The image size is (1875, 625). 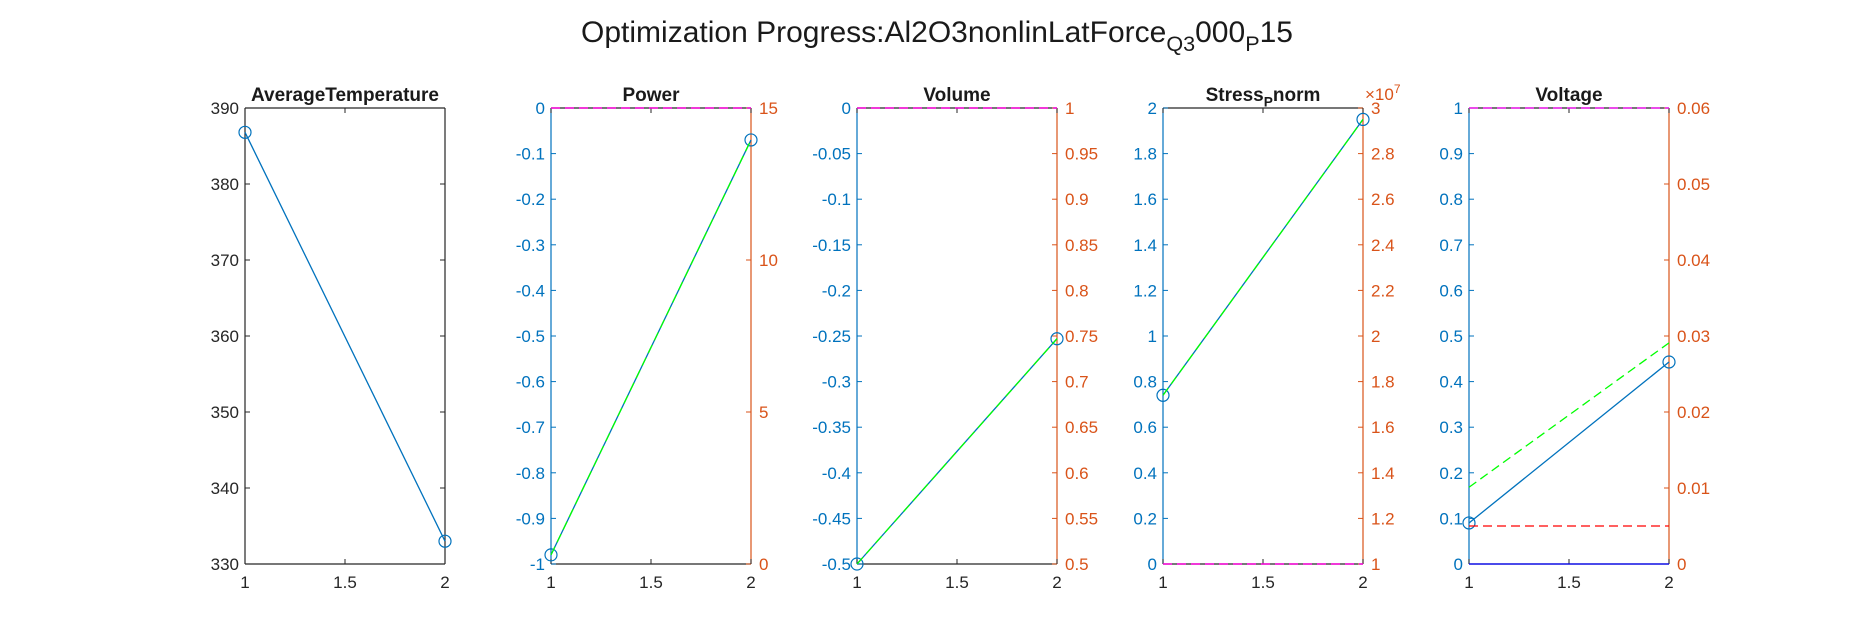 I want to click on left-tick-label: 390, so click(x=225, y=108).